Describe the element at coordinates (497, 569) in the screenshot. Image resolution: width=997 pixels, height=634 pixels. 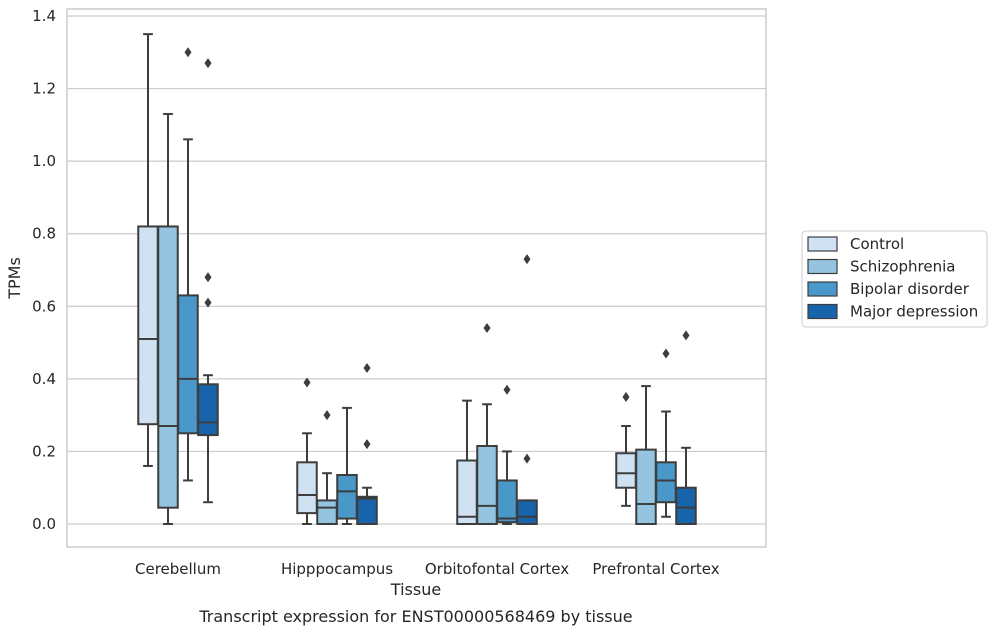
I see `x-tick-label: Orbitofontal Cortex` at that location.